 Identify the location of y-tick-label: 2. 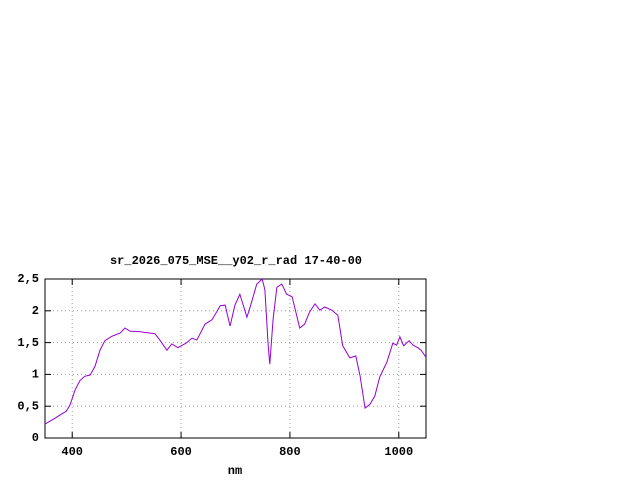
(35, 311).